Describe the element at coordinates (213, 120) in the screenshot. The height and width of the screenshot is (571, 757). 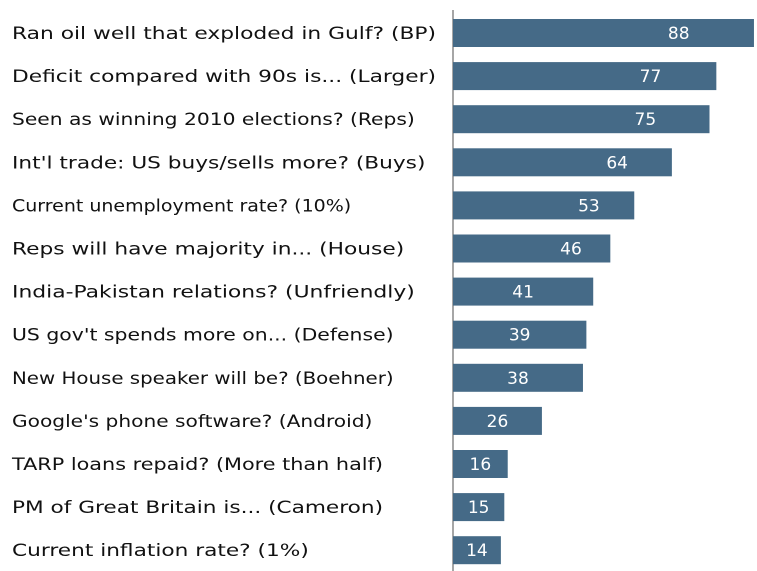
I see `category-label: Seen as winning 2010 elections? (Reps)` at that location.